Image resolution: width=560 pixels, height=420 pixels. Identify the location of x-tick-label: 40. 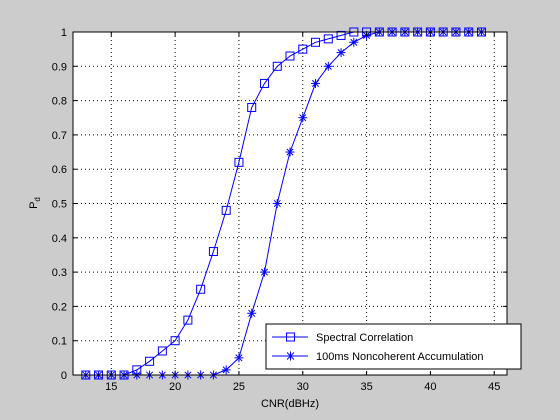
(430, 387).